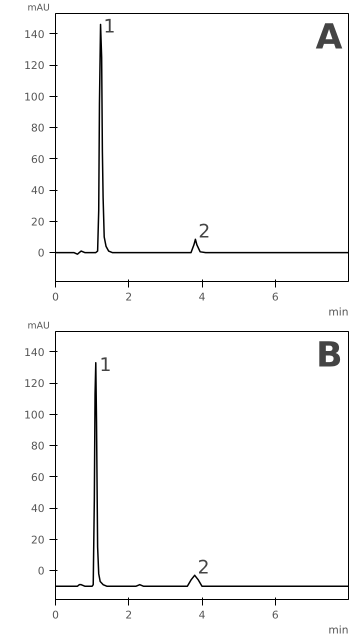 This screenshot has width=350, height=637. I want to click on chart-title: B, so click(329, 356).